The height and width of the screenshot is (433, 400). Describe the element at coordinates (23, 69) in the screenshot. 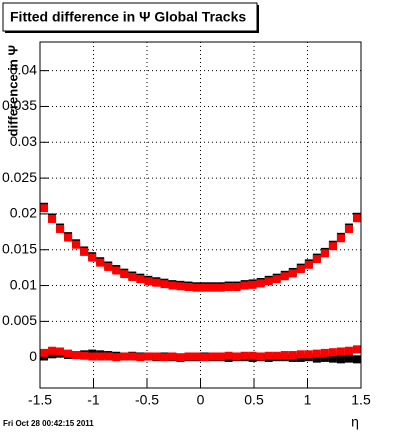

I see `y-tick-label: 0.04` at that location.